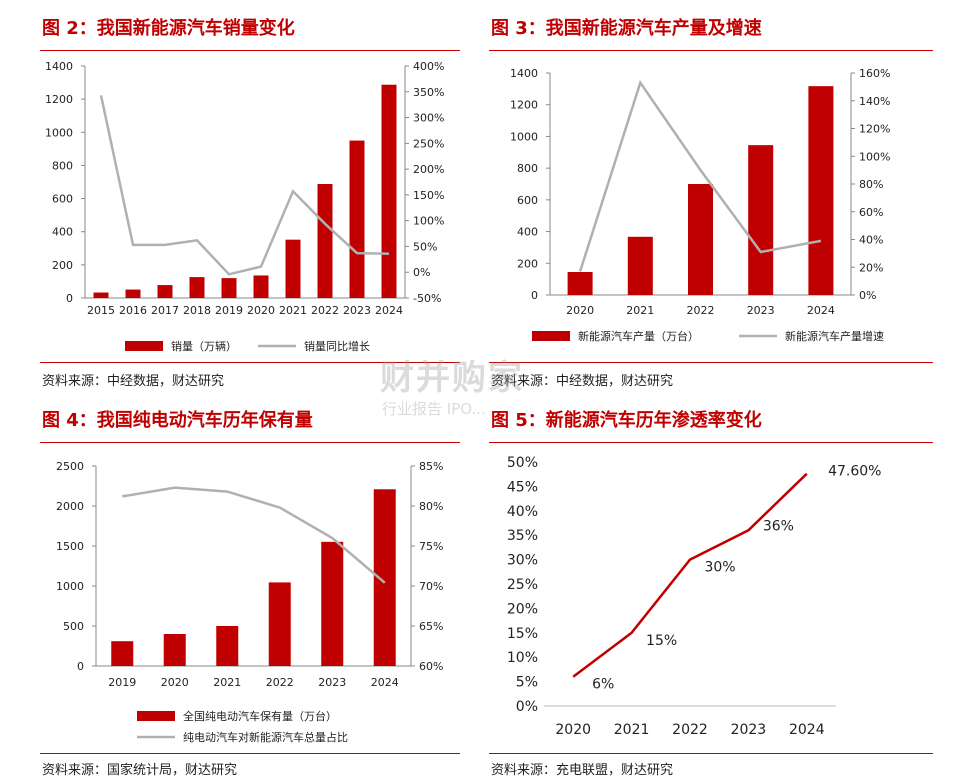 This screenshot has width=954, height=780. I want to click on fig3-right-tick-label: 100%, so click(874, 156).